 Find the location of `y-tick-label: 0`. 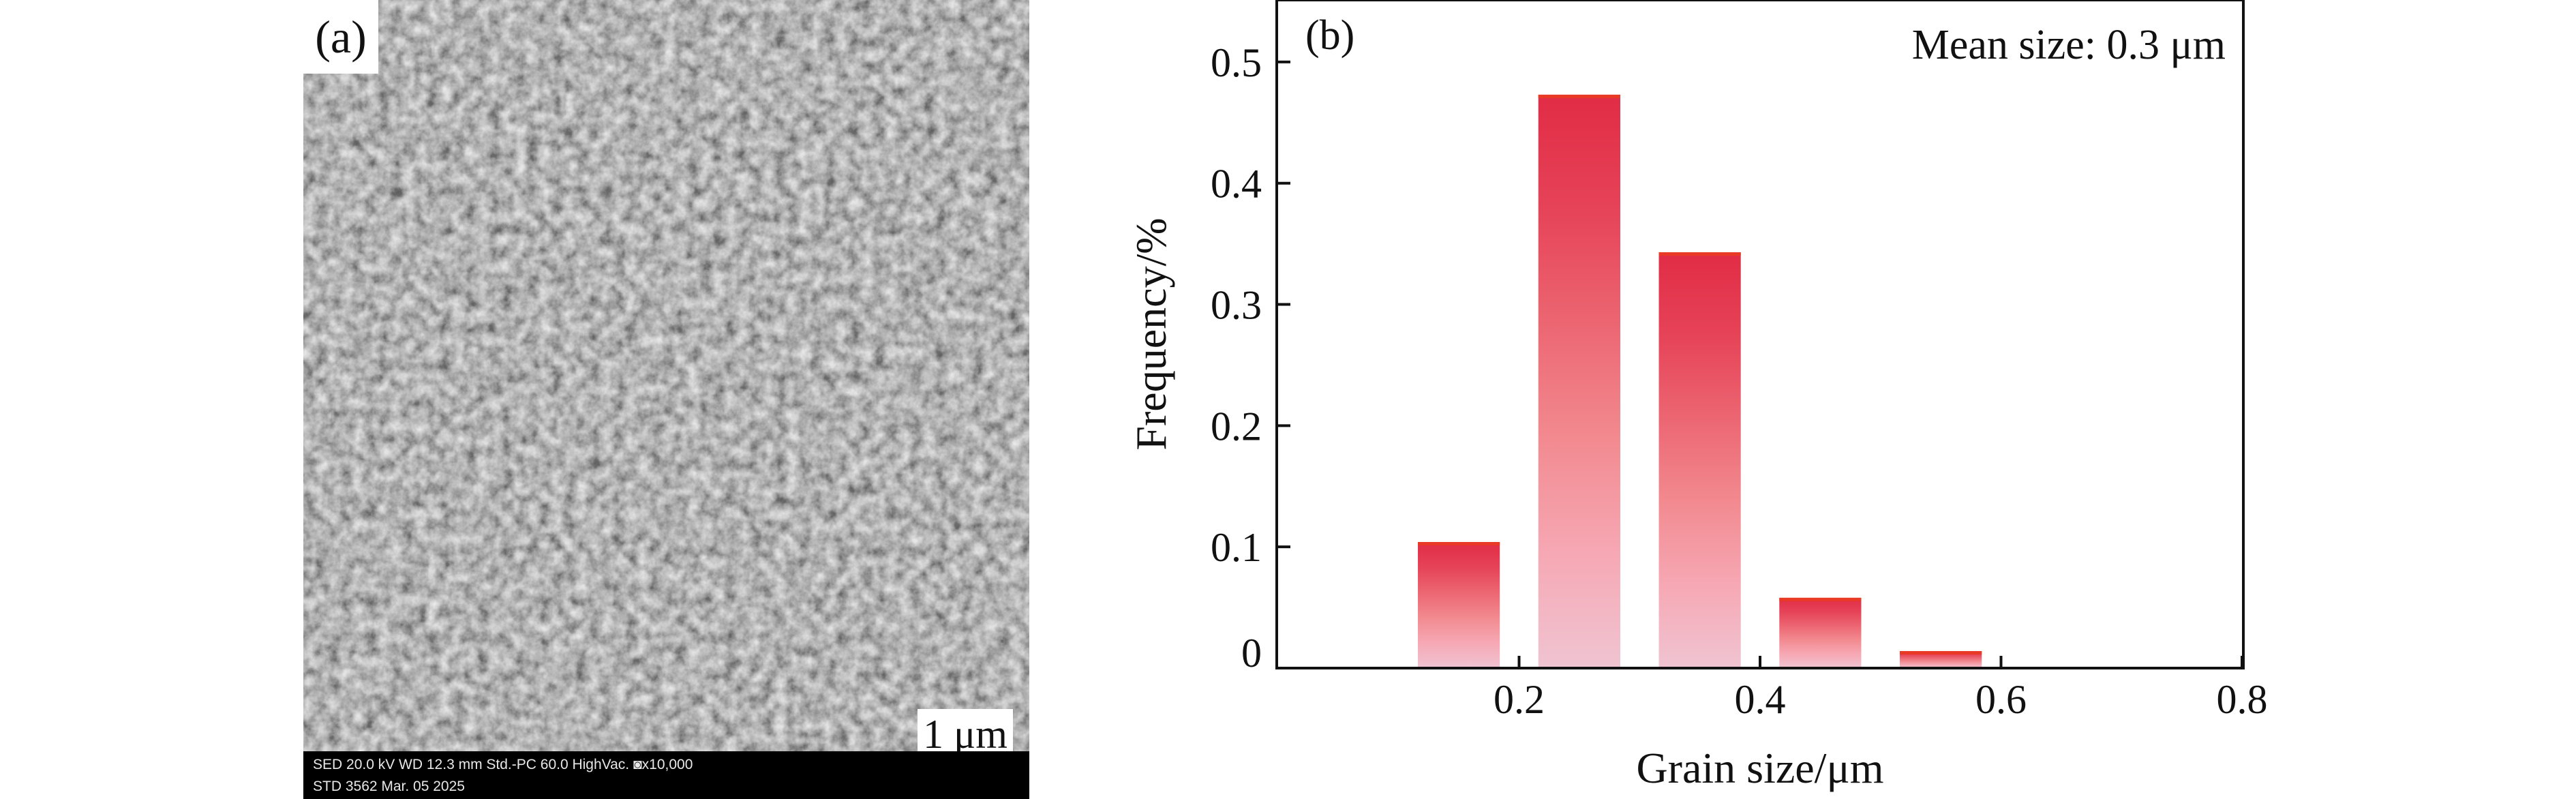

y-tick-label: 0 is located at coordinates (1251, 653).